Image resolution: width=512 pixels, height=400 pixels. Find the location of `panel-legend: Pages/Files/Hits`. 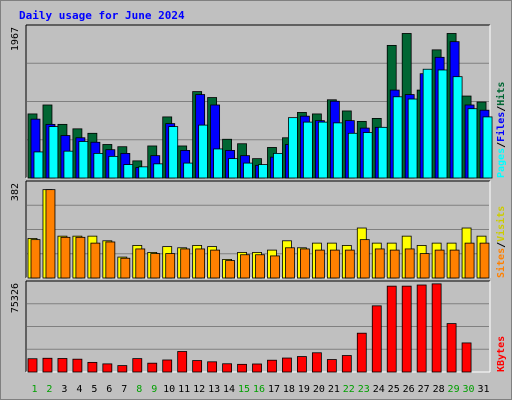

panel-legend: Pages/Files/Hits is located at coordinates (501, 130).